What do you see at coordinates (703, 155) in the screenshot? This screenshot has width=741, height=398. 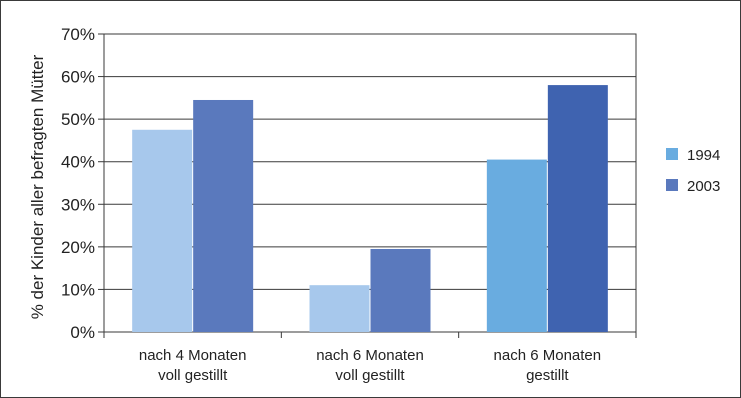 I see `legend-label-1994: 1994` at bounding box center [703, 155].